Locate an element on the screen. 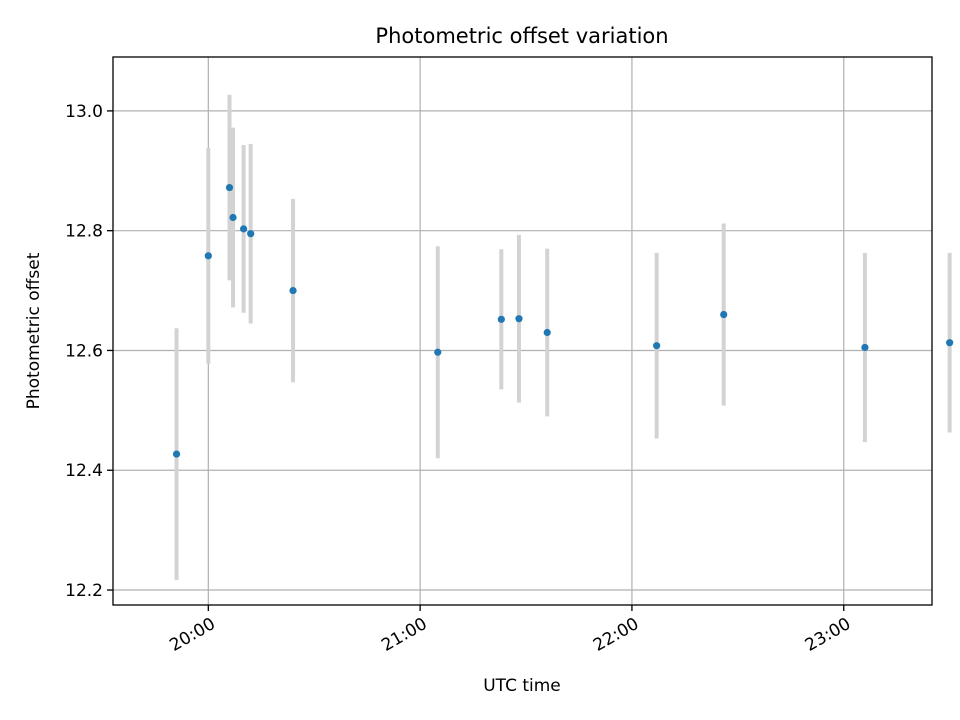  y-axis-ticks: 12.2 12.4 12.6 12.8 13.0 is located at coordinates (89, 351).